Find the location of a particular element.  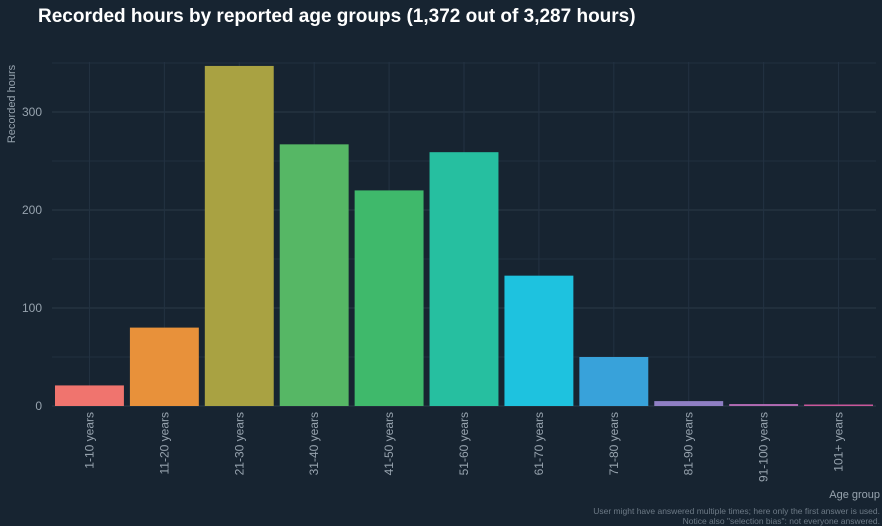

y-tick-label: 0 is located at coordinates (38, 406).